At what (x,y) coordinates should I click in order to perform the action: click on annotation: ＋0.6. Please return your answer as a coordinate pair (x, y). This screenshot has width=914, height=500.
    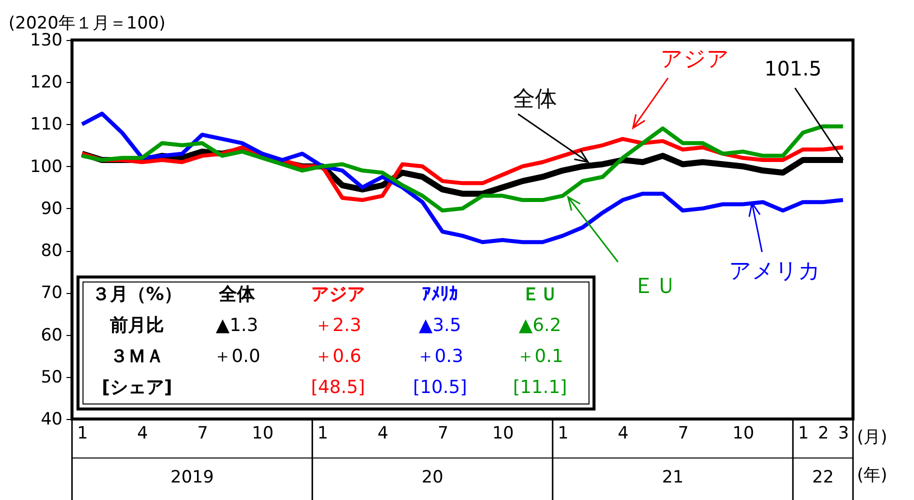
    Looking at the image, I should click on (338, 356).